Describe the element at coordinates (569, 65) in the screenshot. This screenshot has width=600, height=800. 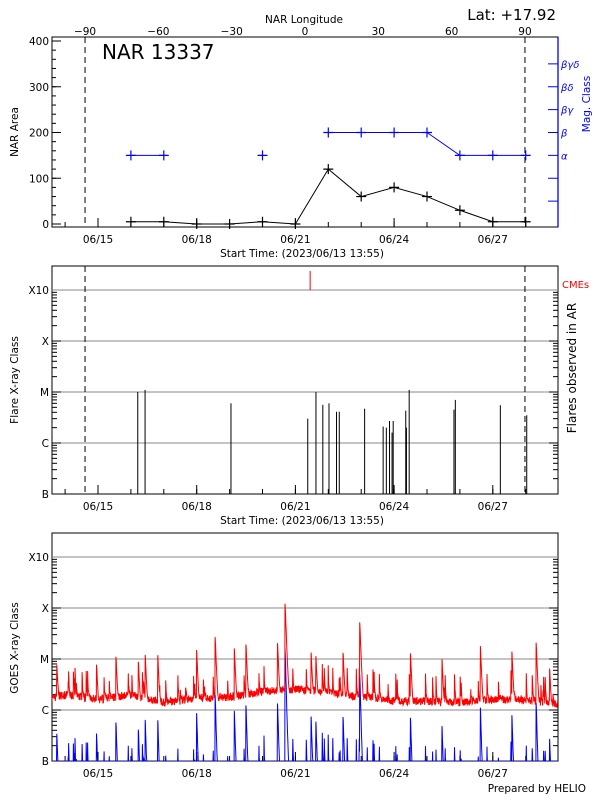
I see `mag-class-label: βγδ` at that location.